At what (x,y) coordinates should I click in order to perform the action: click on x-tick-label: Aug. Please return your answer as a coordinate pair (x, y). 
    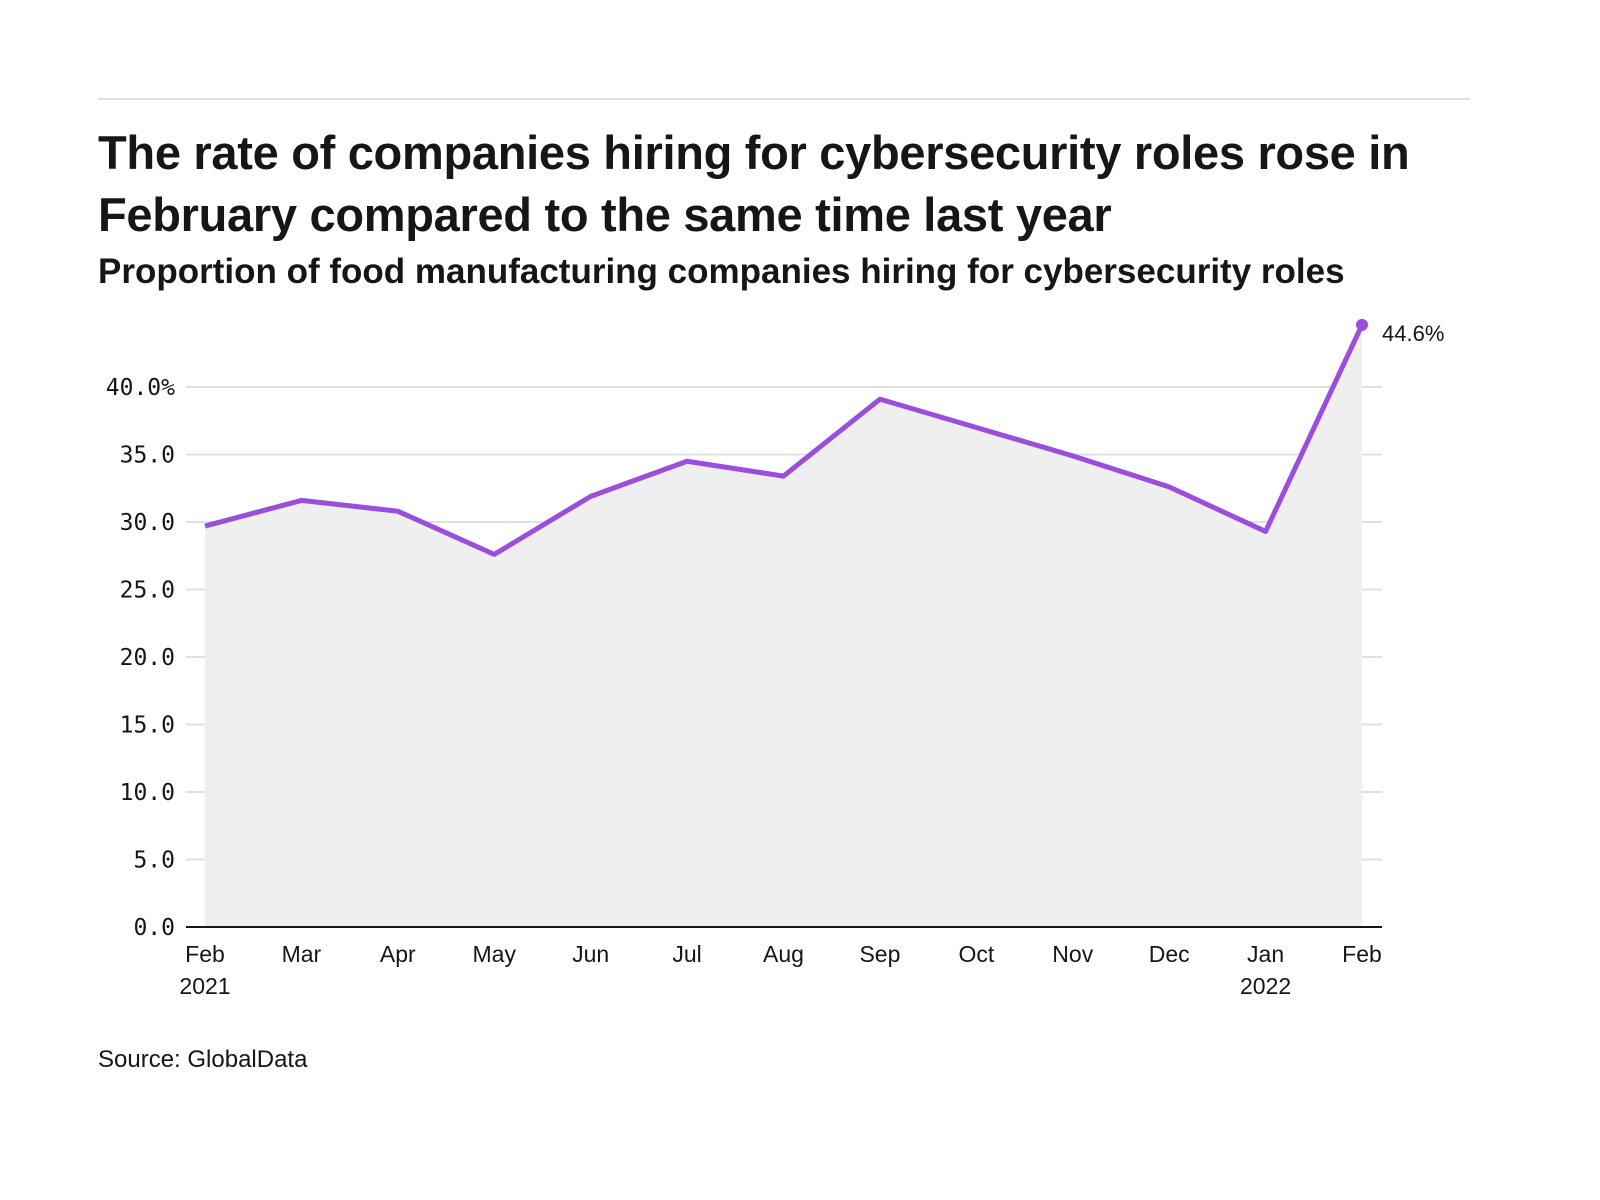
    Looking at the image, I should click on (783, 954).